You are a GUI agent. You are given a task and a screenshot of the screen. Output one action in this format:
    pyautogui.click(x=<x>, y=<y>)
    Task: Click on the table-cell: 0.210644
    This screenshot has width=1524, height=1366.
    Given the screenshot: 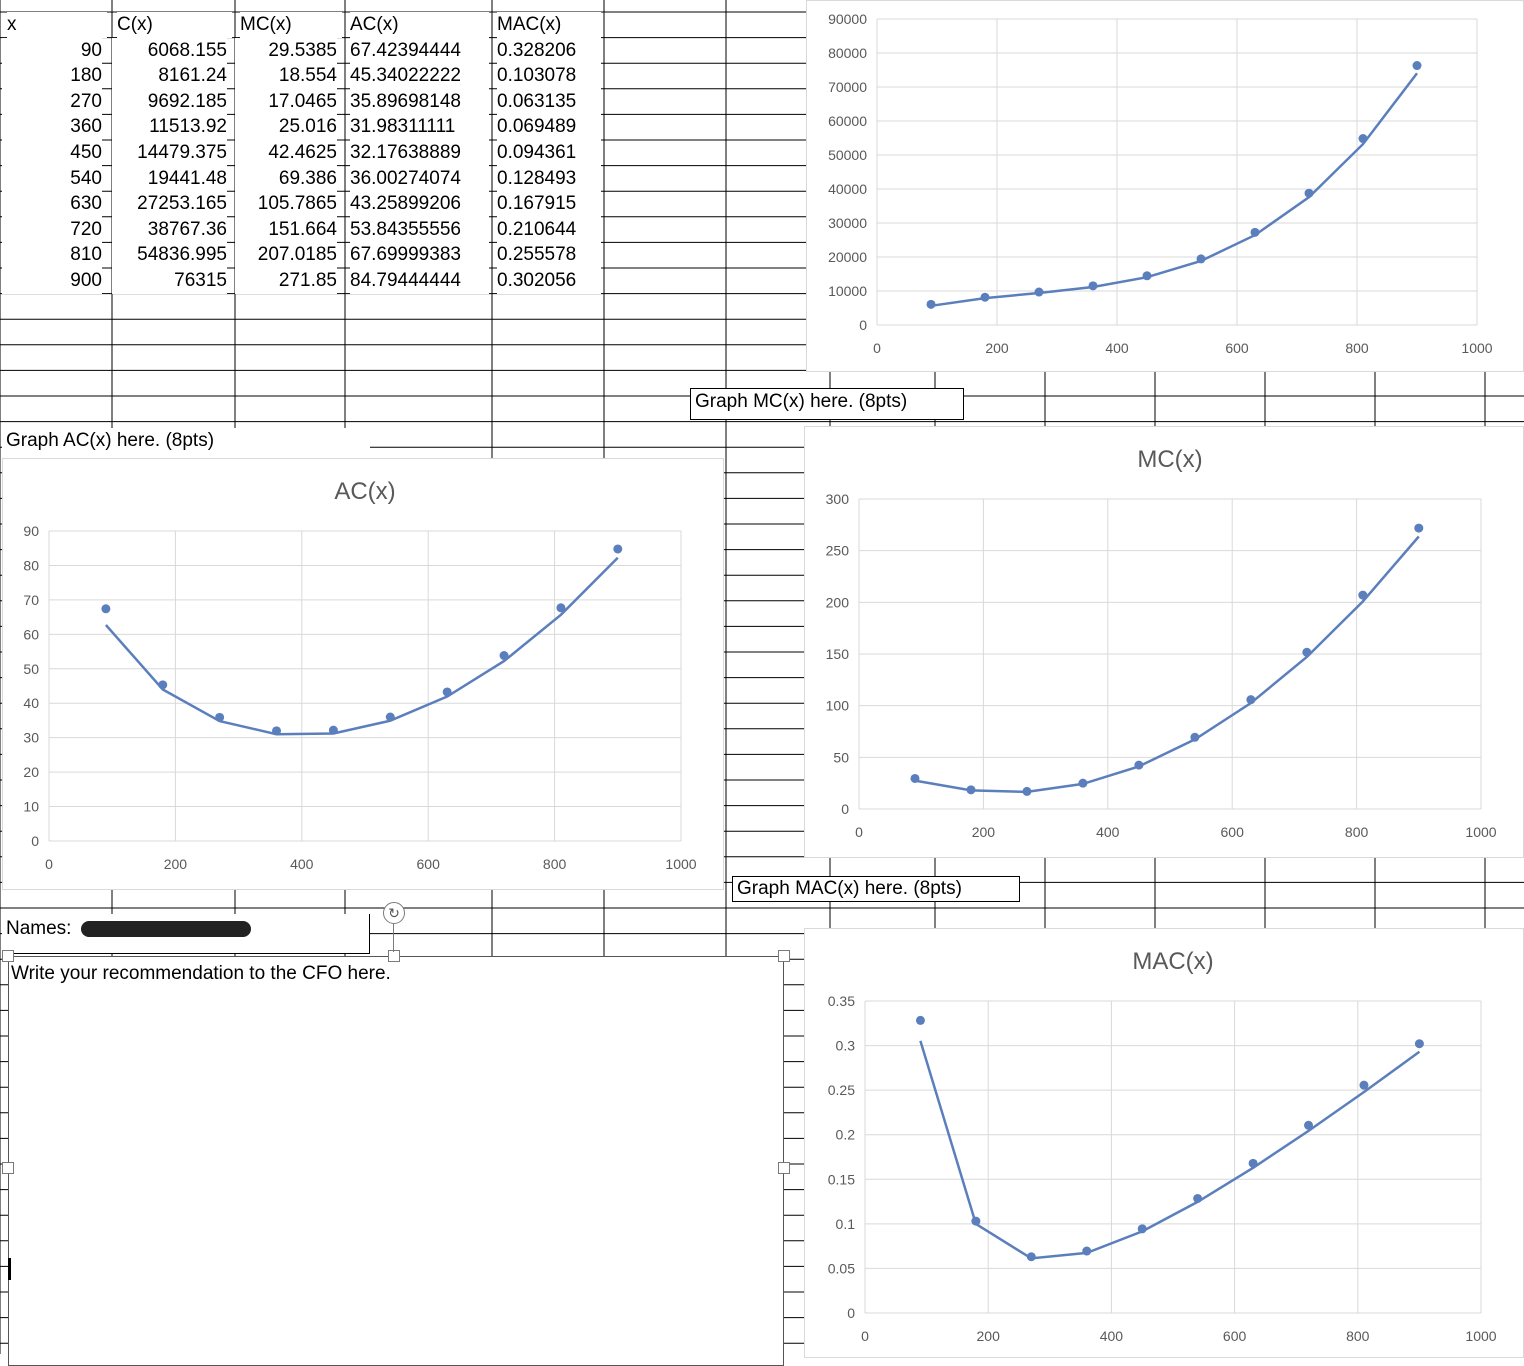 What is the action you would take?
    pyautogui.click(x=549, y=229)
    